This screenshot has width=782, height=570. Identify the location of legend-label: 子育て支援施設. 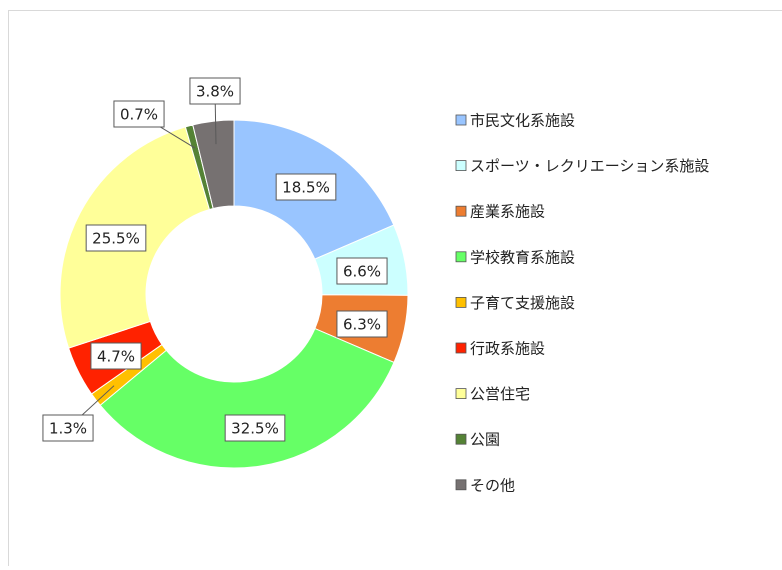
(522, 303).